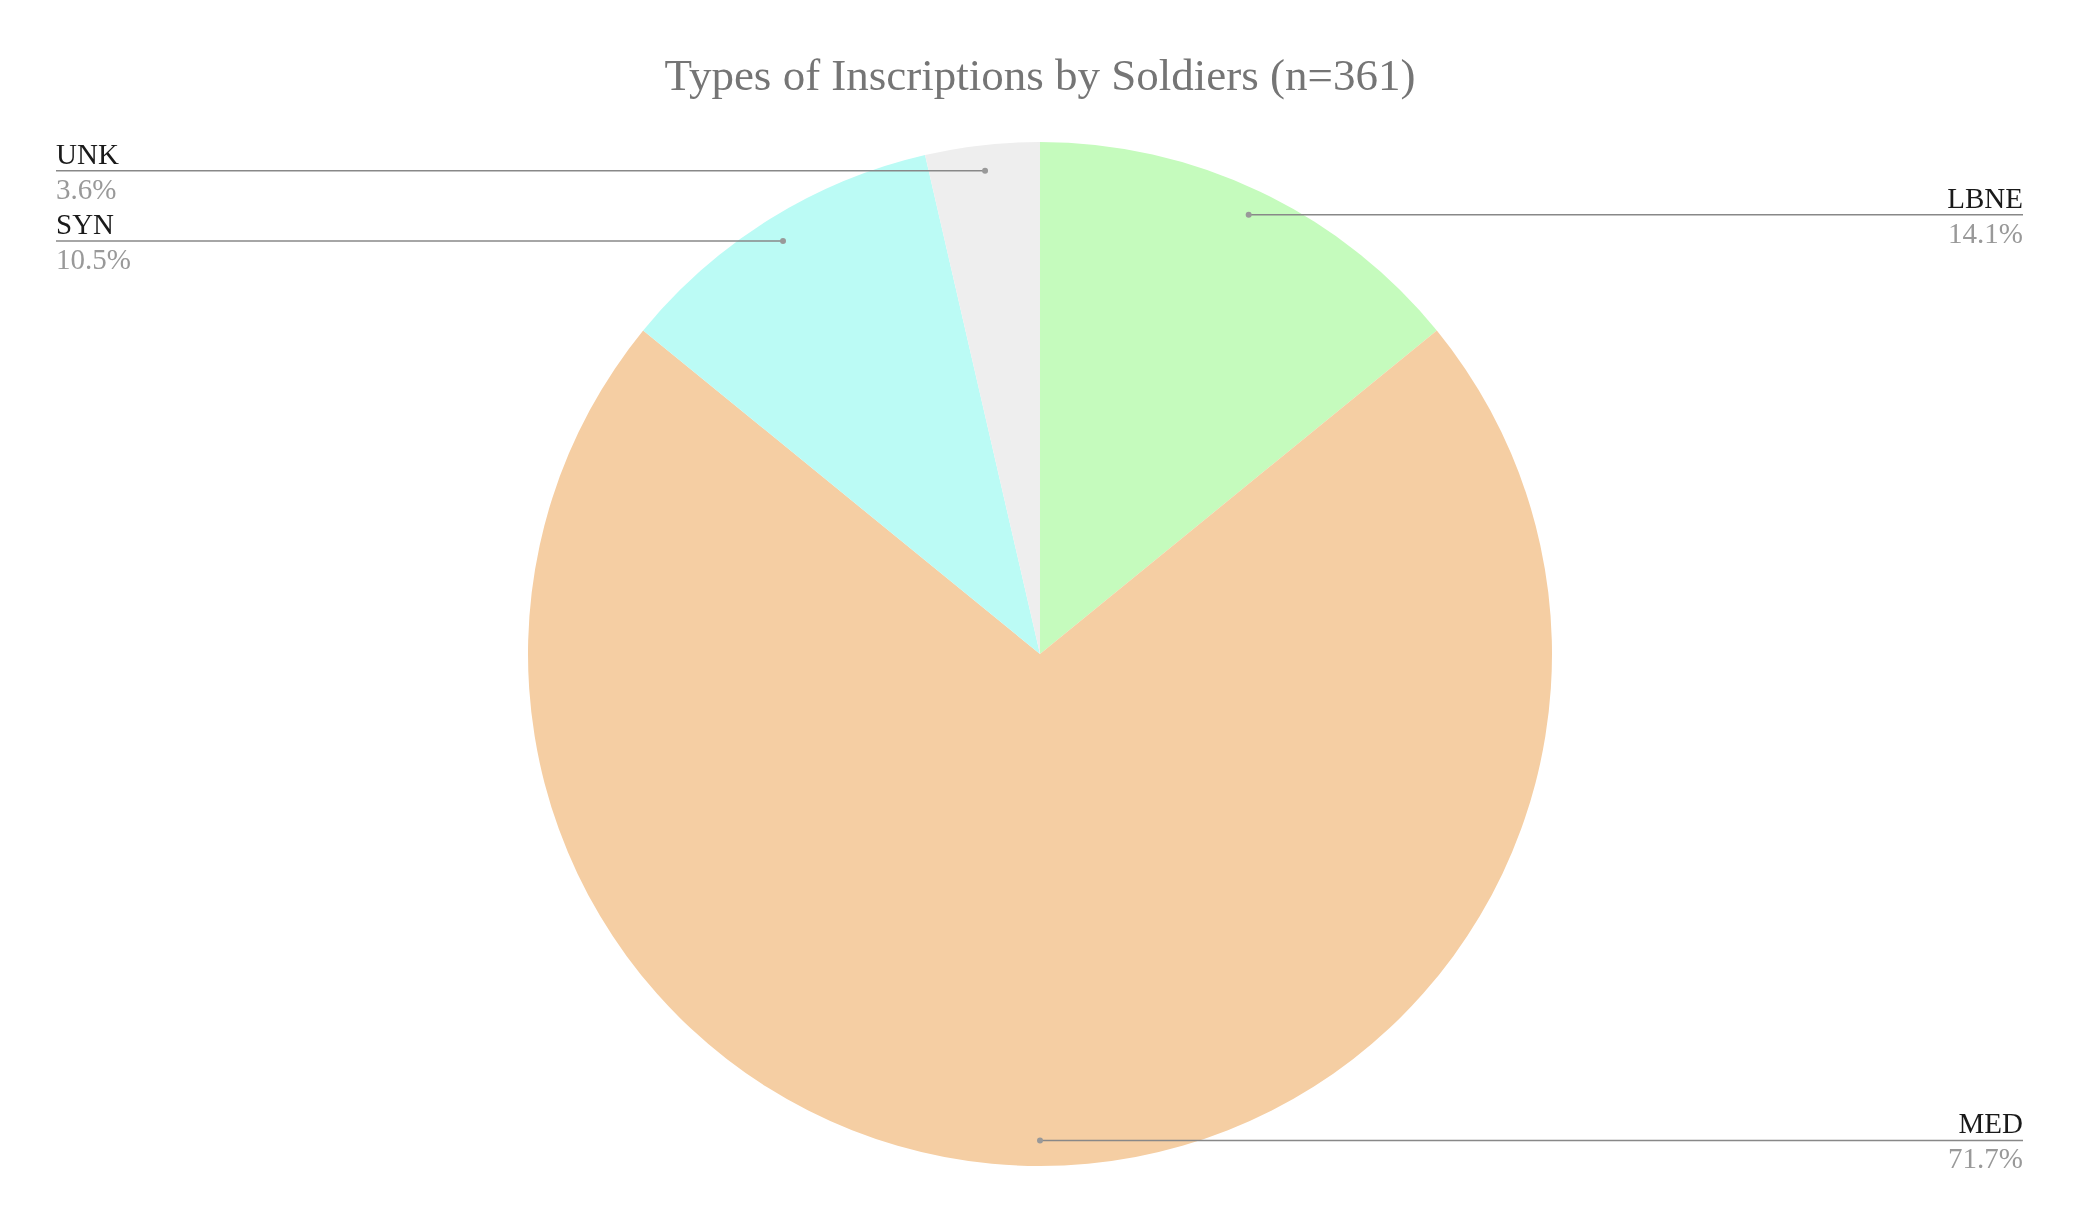 This screenshot has width=2080, height=1224. Describe the element at coordinates (1985, 197) in the screenshot. I see `slice-label: LBNE` at that location.